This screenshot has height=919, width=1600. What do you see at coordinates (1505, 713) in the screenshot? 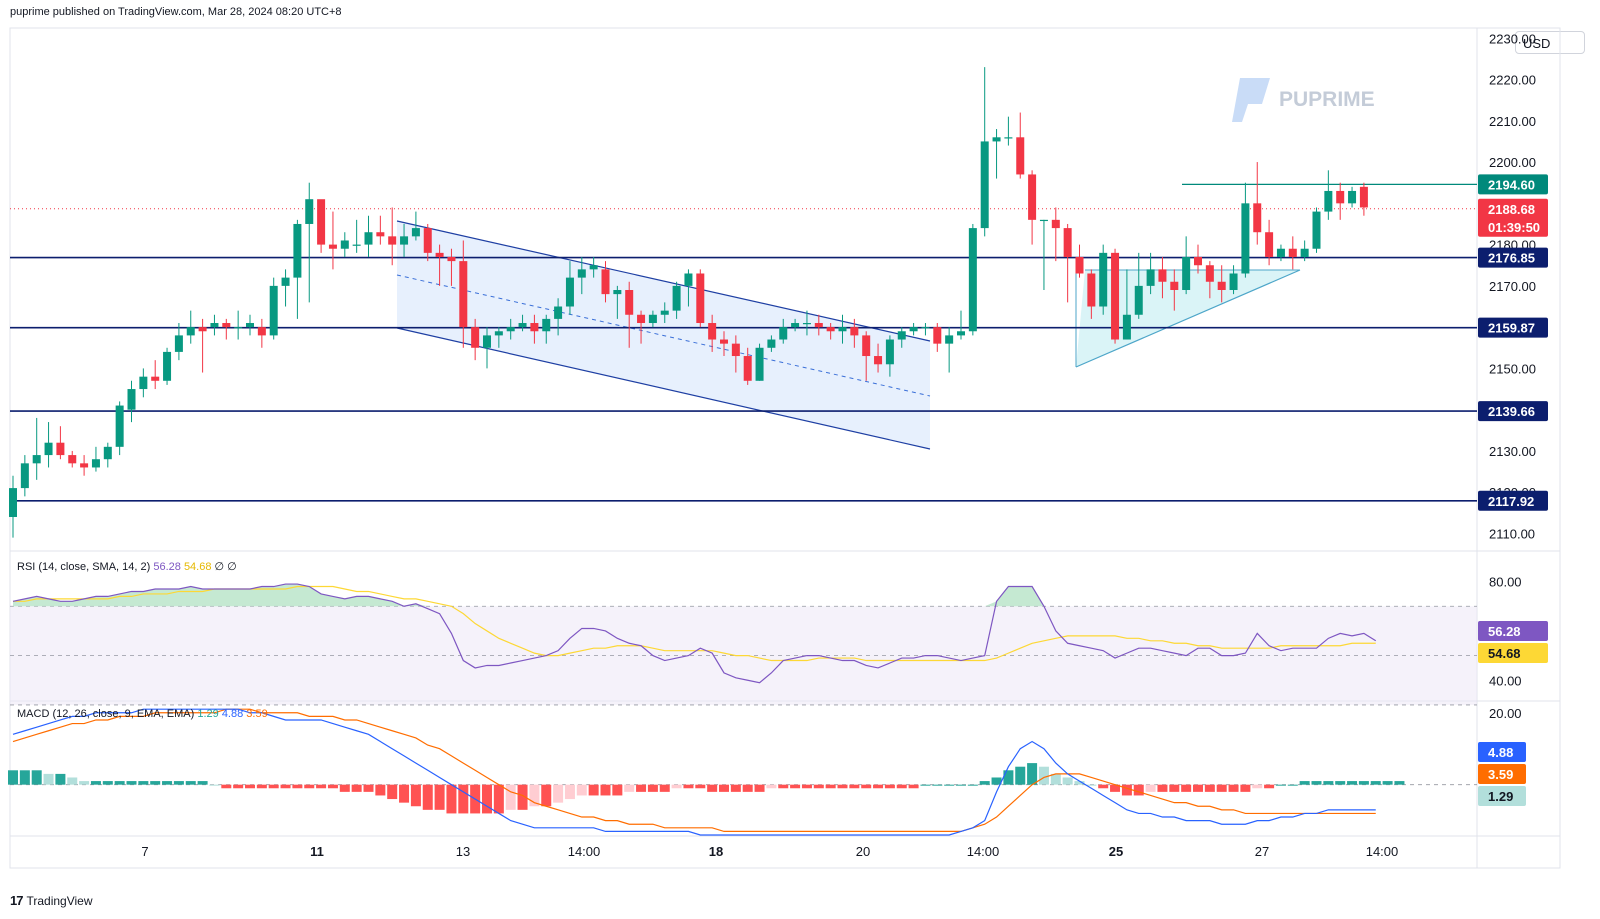
I see `macd-tick-label: 20.00` at bounding box center [1505, 713].